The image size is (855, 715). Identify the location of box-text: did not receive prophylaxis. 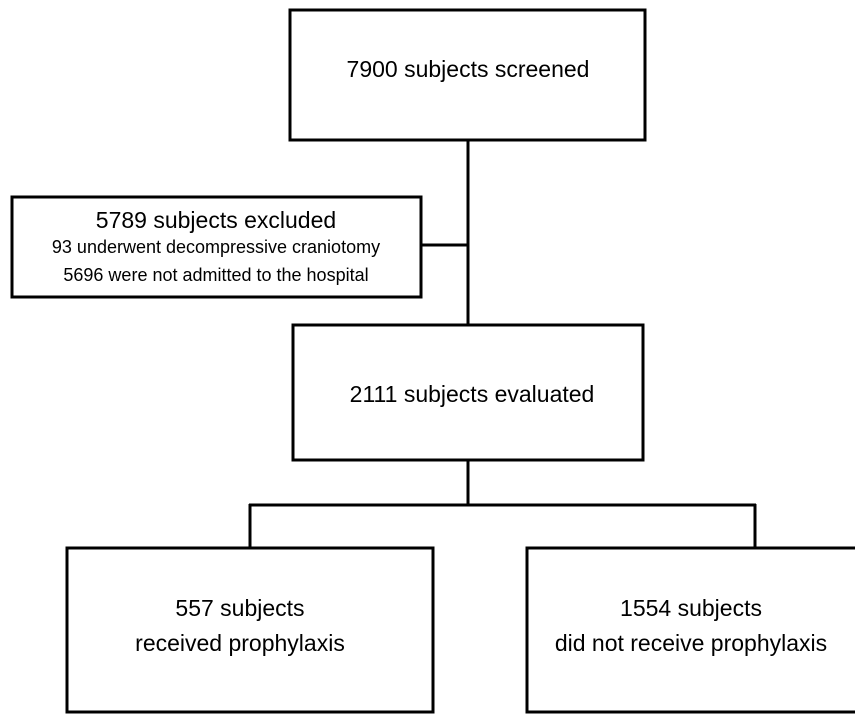
(691, 643).